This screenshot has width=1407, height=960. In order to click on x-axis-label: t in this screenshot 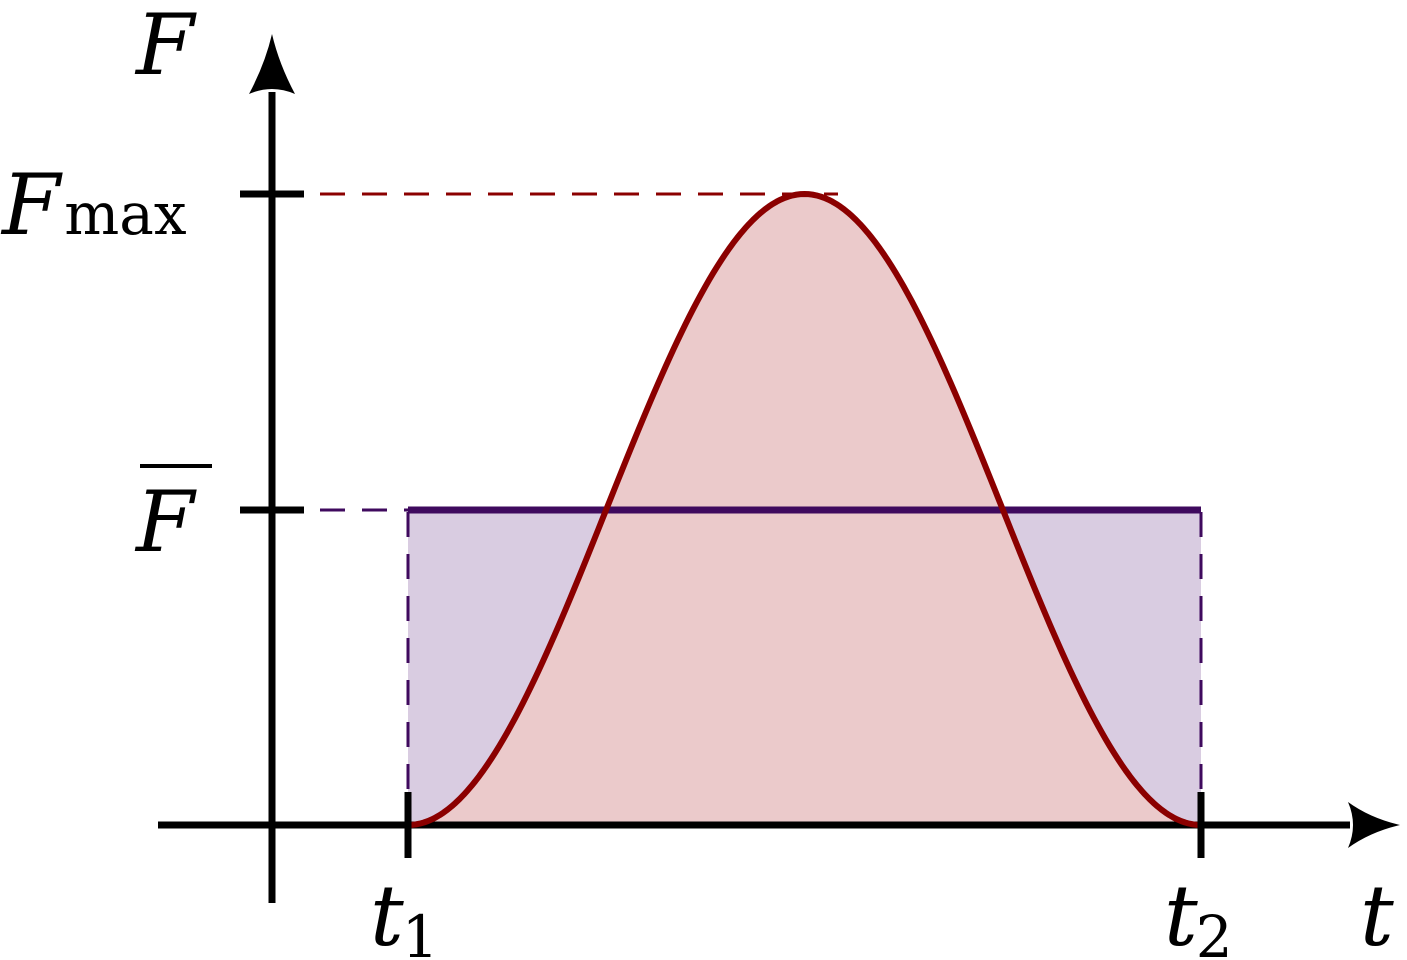, I will do `click(1377, 913)`.